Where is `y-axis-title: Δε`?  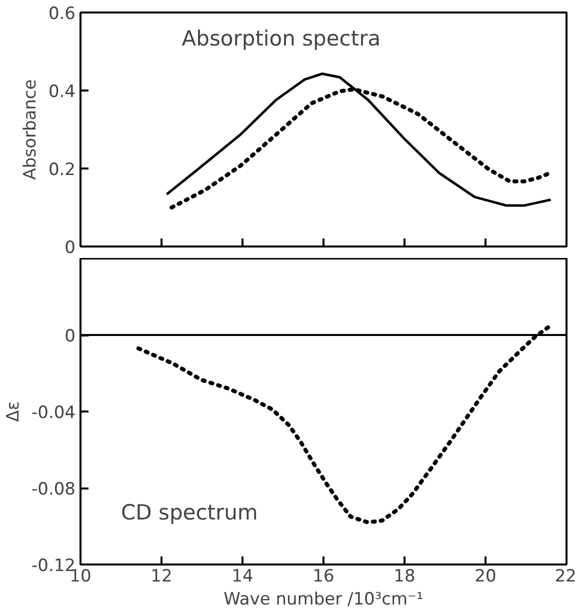
y-axis-title: Δε is located at coordinates (14, 411).